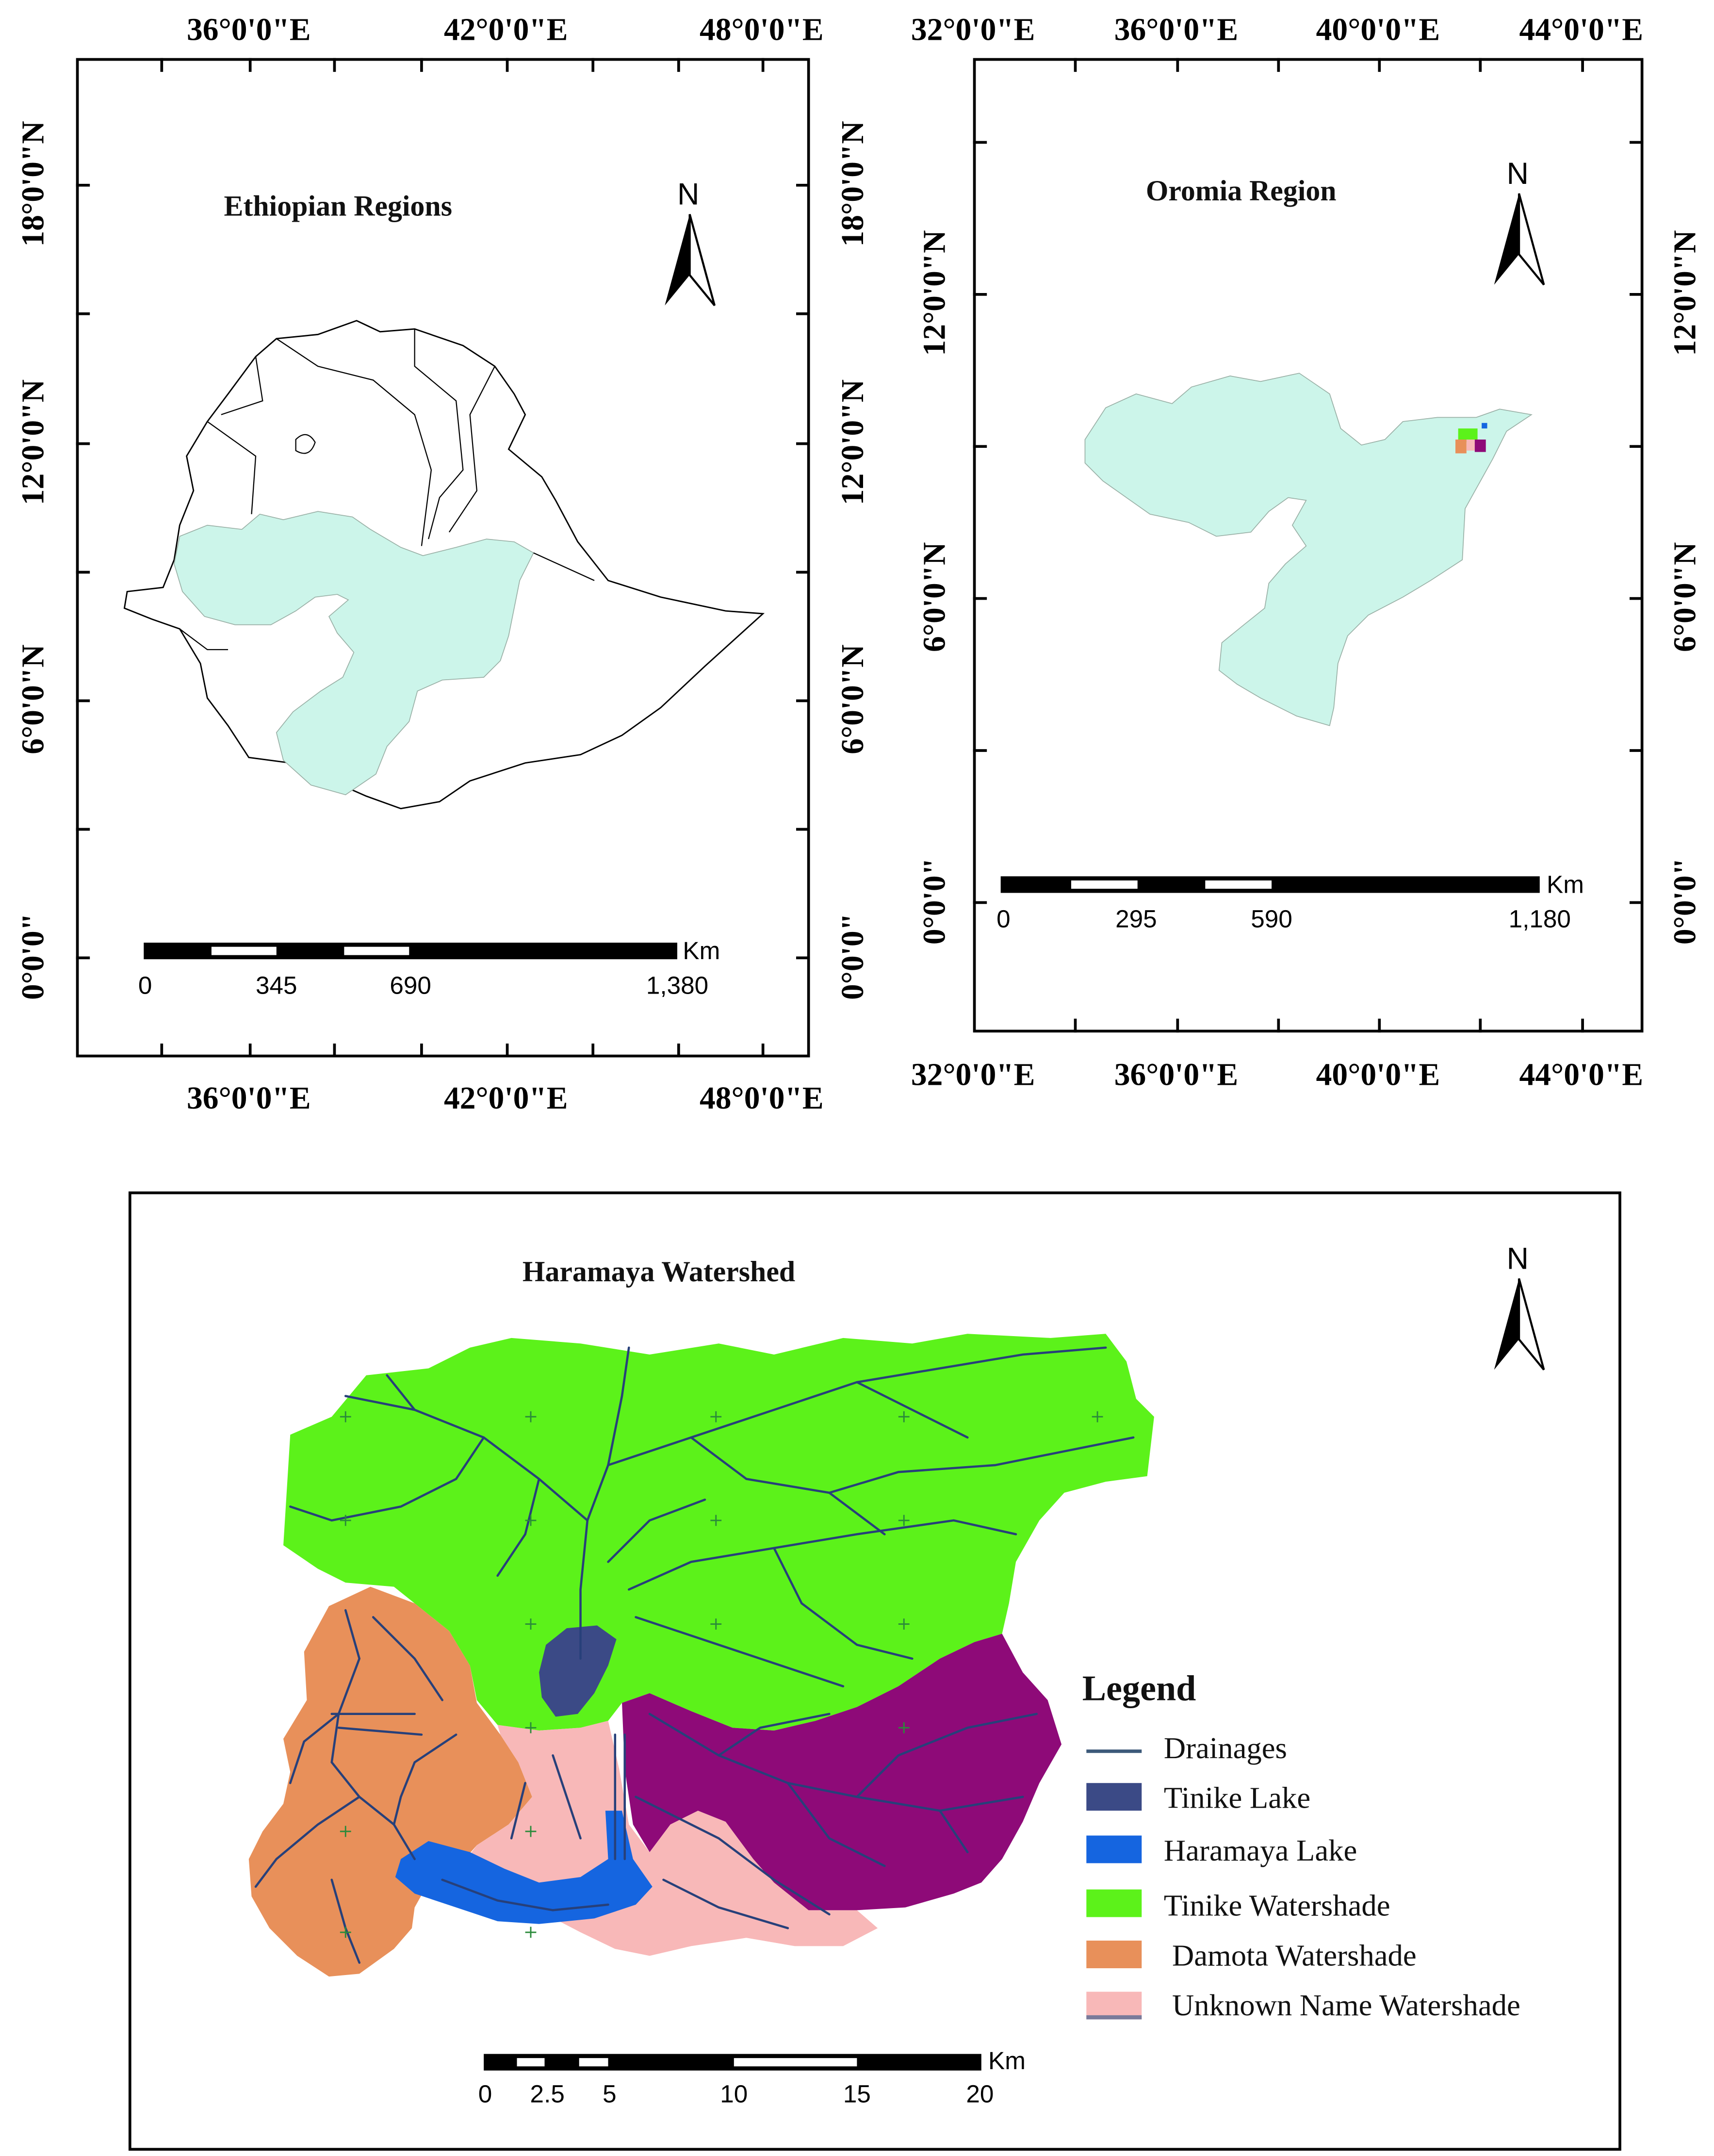  I want to click on p2-scale-label-0: 0, so click(1003, 919).